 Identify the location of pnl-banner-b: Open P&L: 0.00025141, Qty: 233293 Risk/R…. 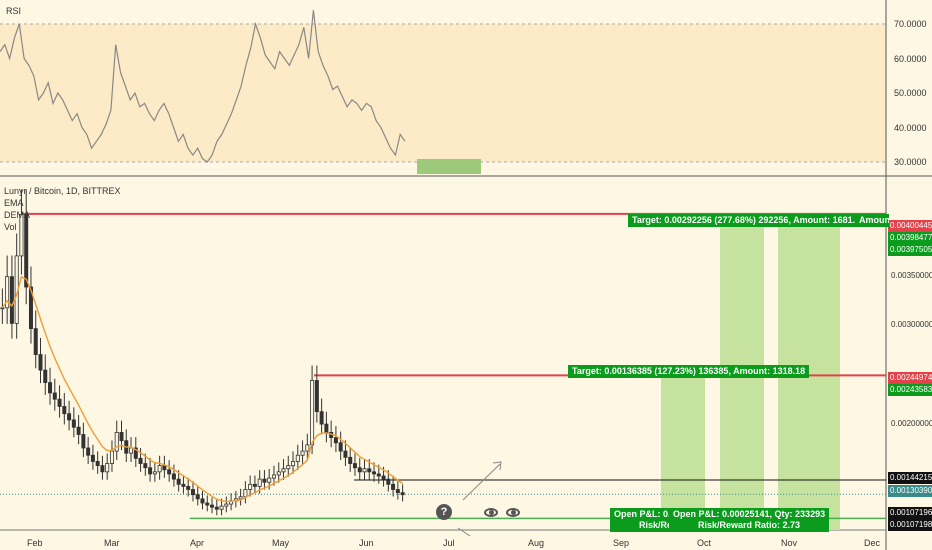
(749, 520).